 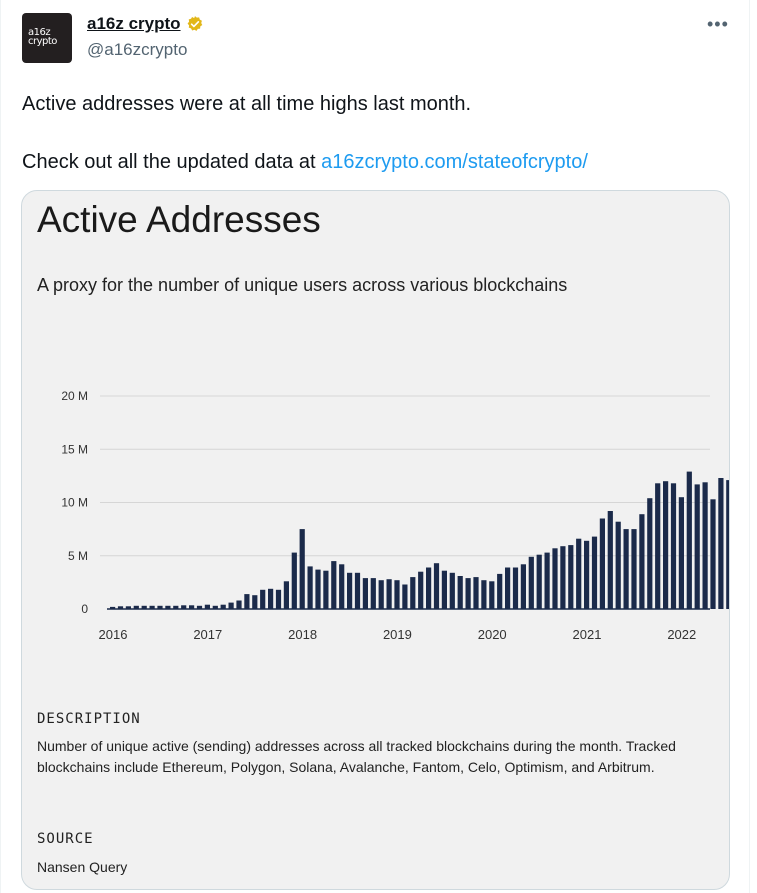 I want to click on y-tick-label: 10 M, so click(x=74, y=503).